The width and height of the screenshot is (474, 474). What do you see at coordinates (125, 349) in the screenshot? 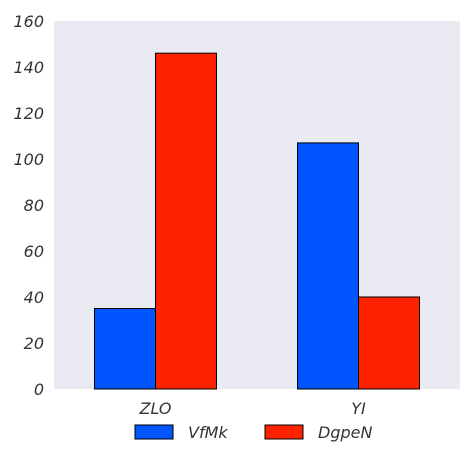
I see `bar-vfmk-zlo` at bounding box center [125, 349].